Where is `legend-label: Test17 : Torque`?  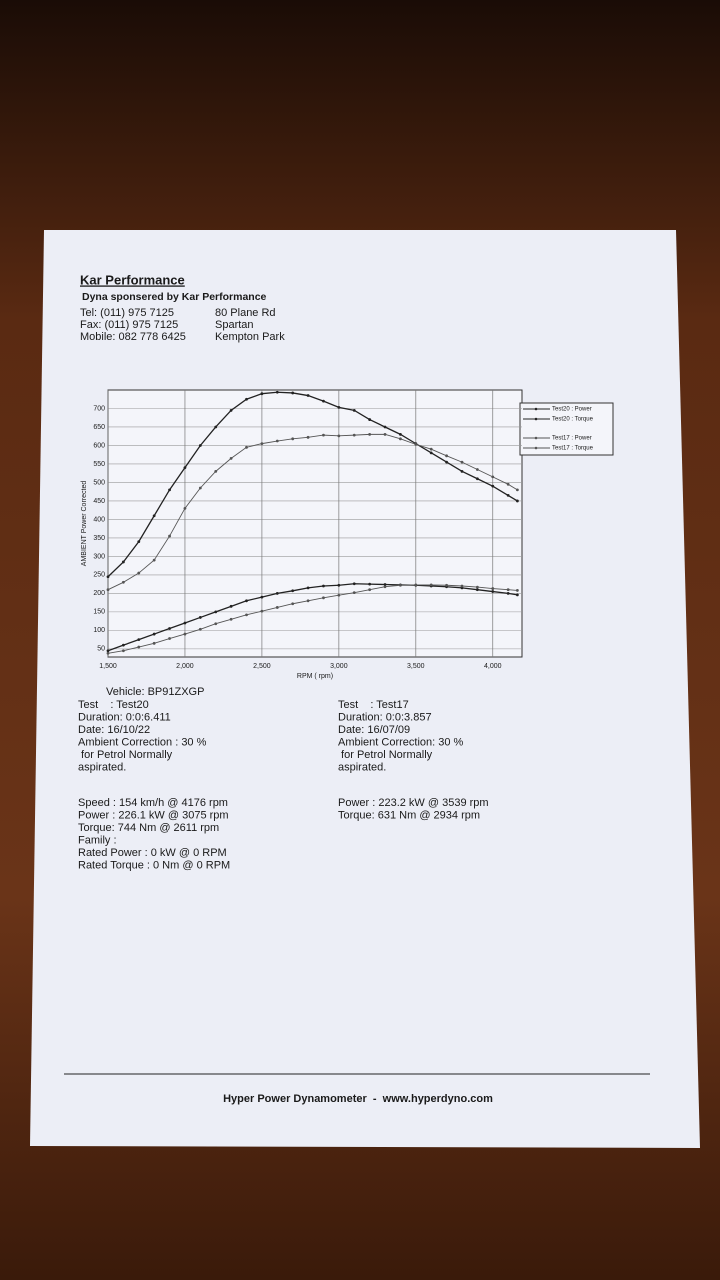
legend-label: Test17 : Torque is located at coordinates (573, 449).